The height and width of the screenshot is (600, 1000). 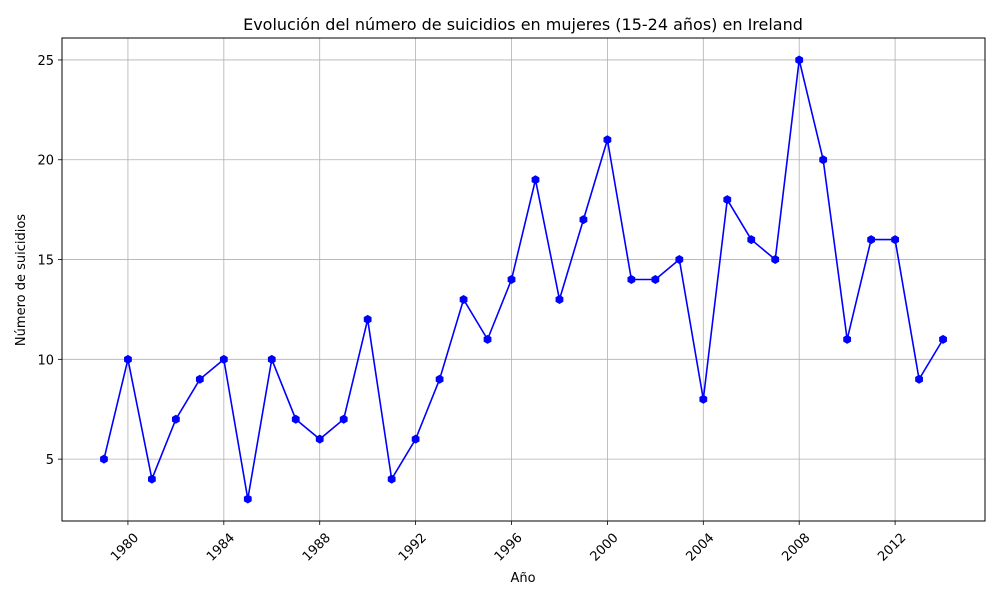 What do you see at coordinates (45, 261) in the screenshot?
I see `y-tick-label: 15` at bounding box center [45, 261].